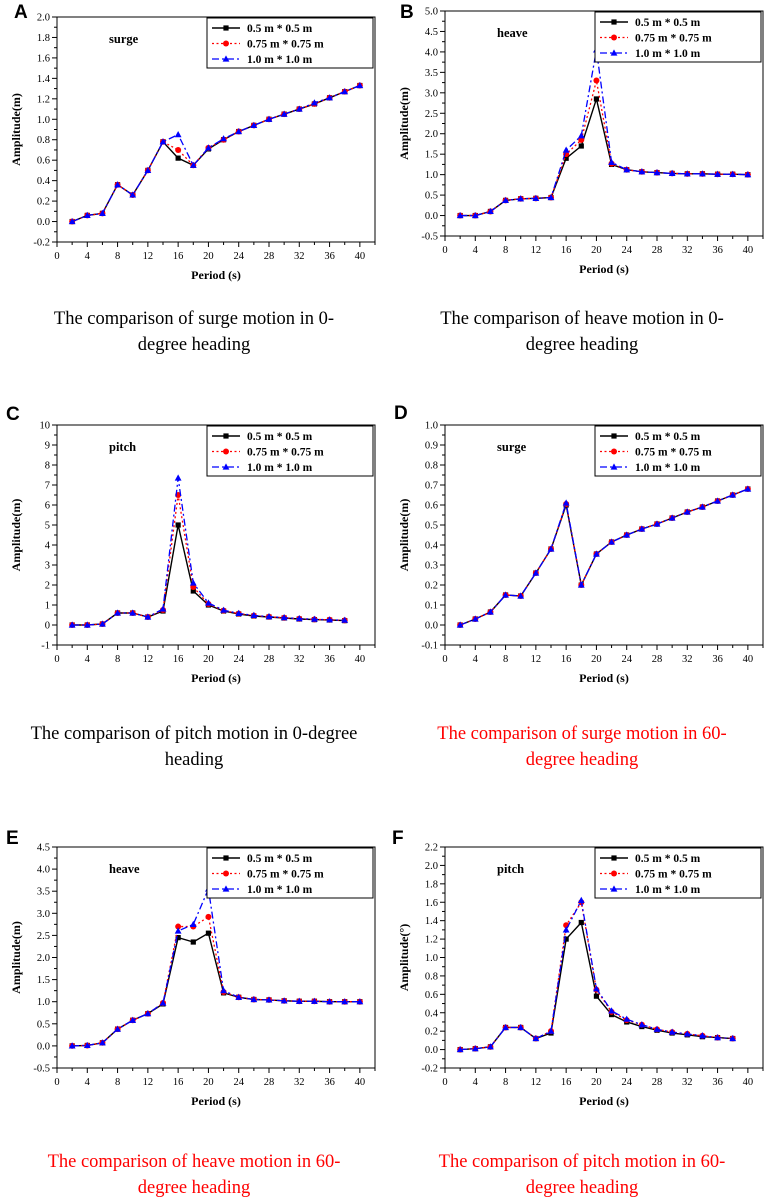 This screenshot has width=775, height=1201. I want to click on legend-label: 1.0 m * 1.0 m, so click(280, 468).